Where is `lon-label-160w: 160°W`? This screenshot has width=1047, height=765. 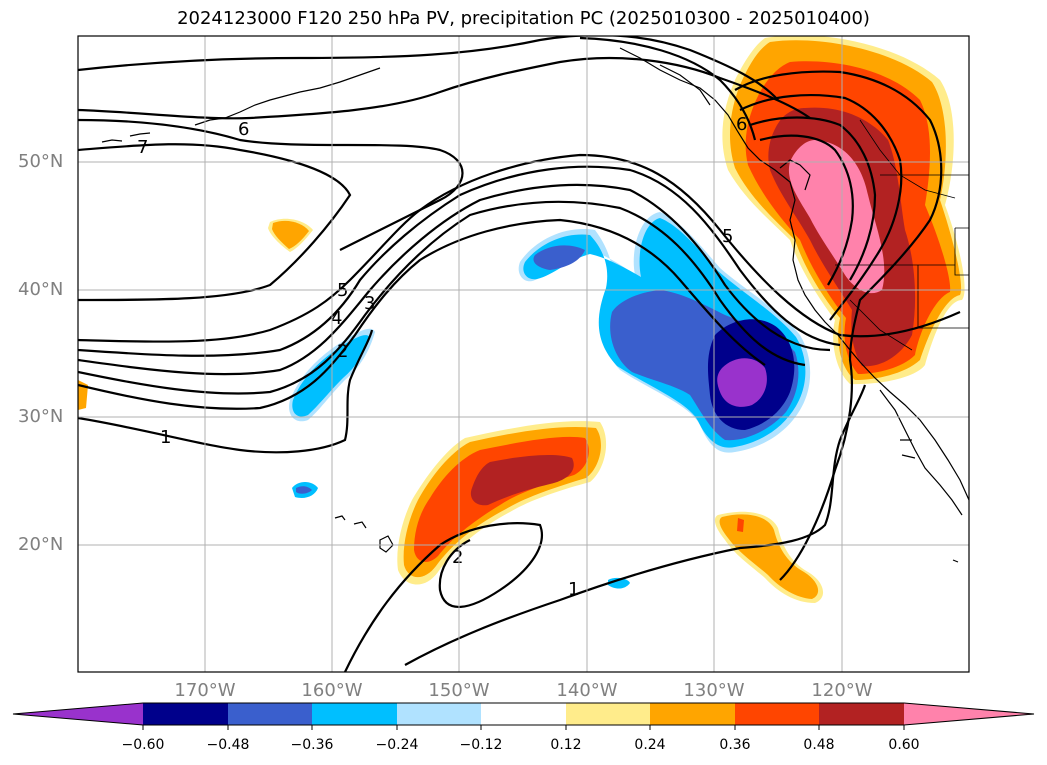
lon-label-160w: 160°W is located at coordinates (332, 690).